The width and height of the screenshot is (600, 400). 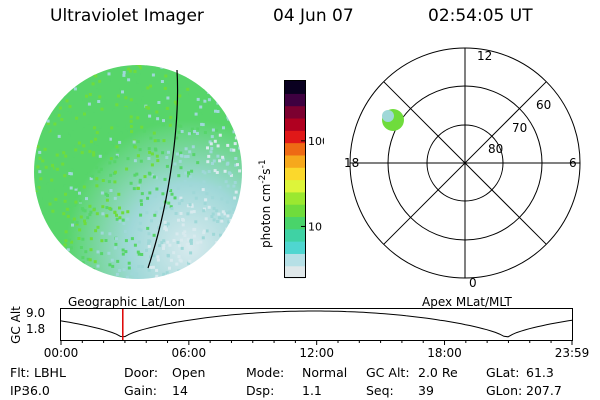 I want to click on info-label: IP:, so click(x=18, y=390).